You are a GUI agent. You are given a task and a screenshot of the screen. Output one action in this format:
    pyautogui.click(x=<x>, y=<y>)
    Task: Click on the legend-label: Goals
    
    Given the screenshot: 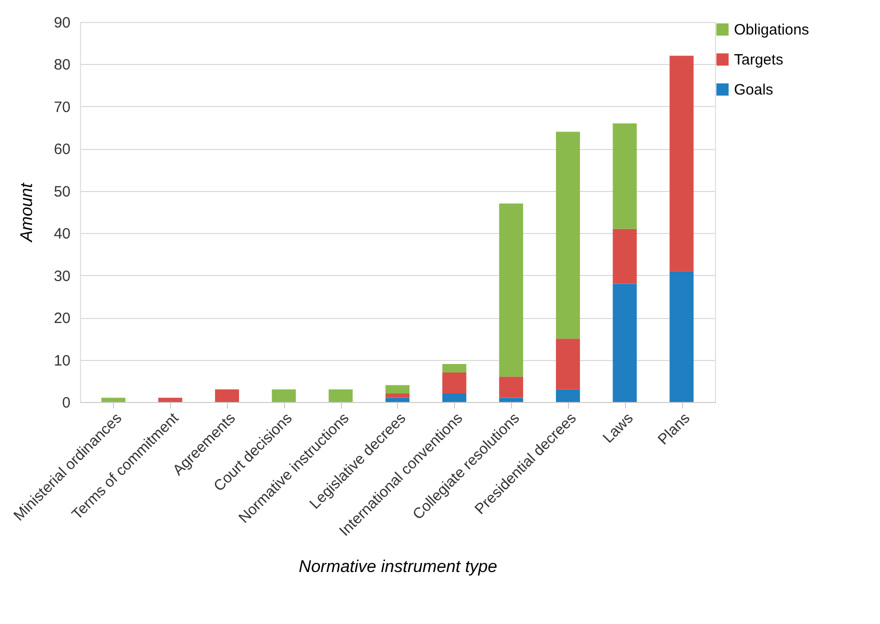 What is the action you would take?
    pyautogui.click(x=754, y=90)
    